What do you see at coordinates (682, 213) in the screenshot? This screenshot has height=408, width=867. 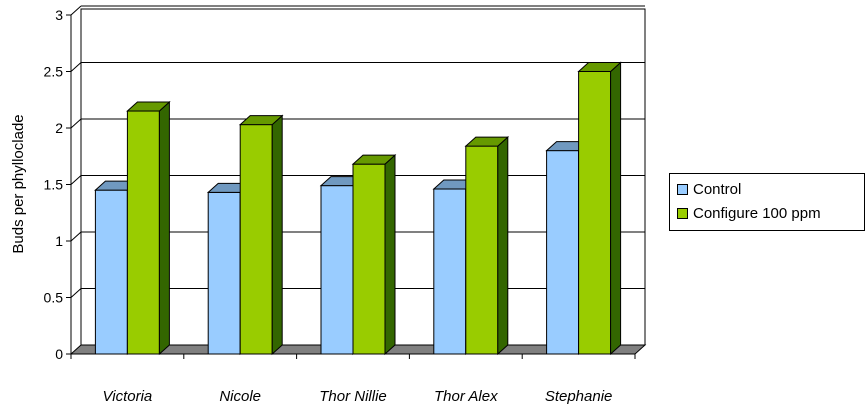 I see `legend-swatch-configure` at bounding box center [682, 213].